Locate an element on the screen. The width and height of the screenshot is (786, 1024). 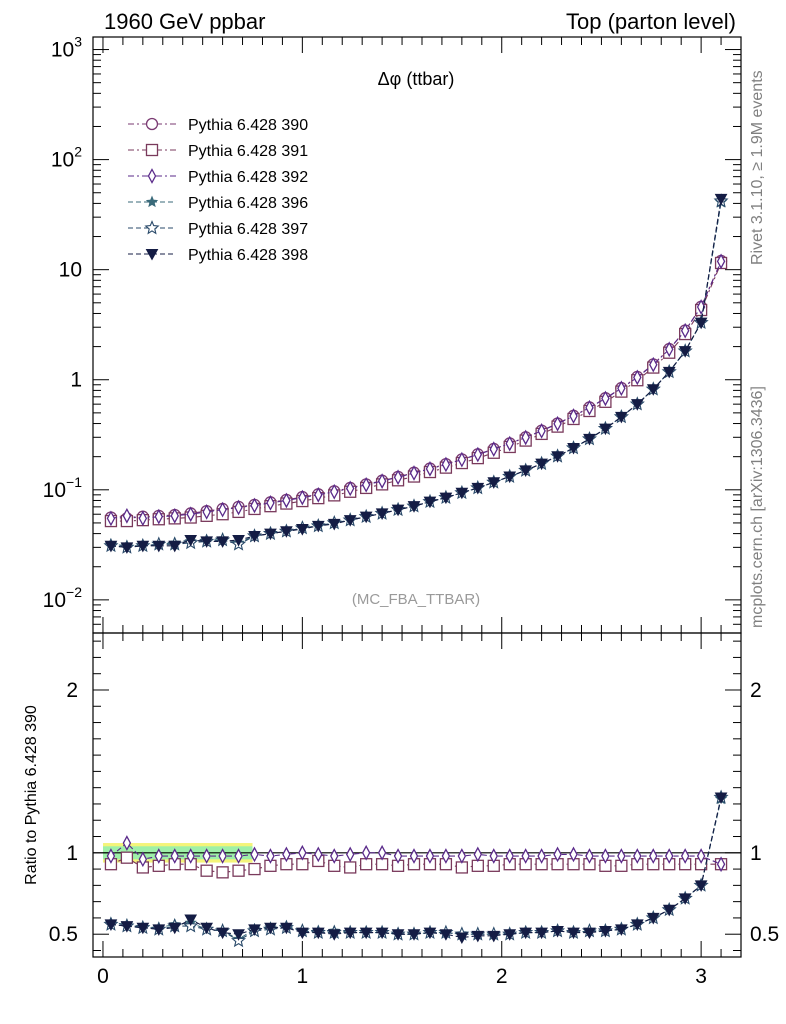
analysis-tag: (MC_FBA_TTBAR) is located at coordinates (416, 599).